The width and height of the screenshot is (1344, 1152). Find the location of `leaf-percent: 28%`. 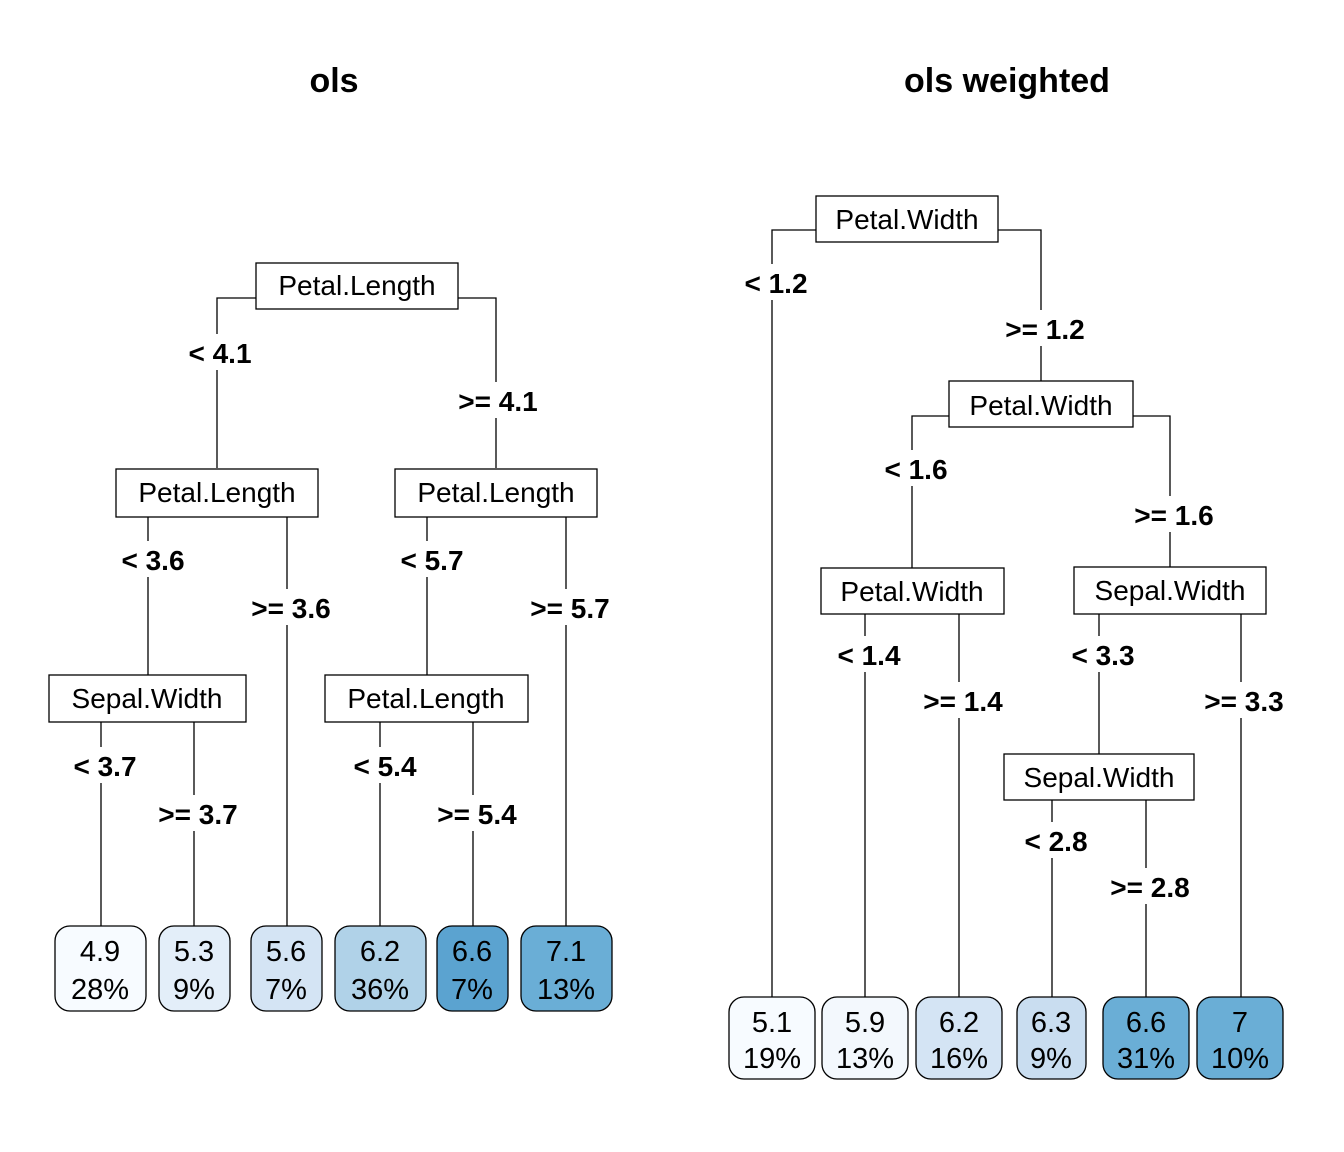

leaf-percent: 28% is located at coordinates (100, 990).